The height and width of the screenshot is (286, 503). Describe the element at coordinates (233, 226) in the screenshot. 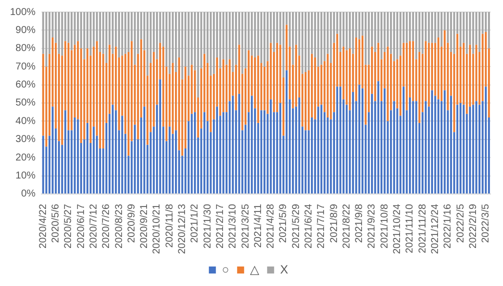

I see `x-tick-label: 2021/3/10` at that location.